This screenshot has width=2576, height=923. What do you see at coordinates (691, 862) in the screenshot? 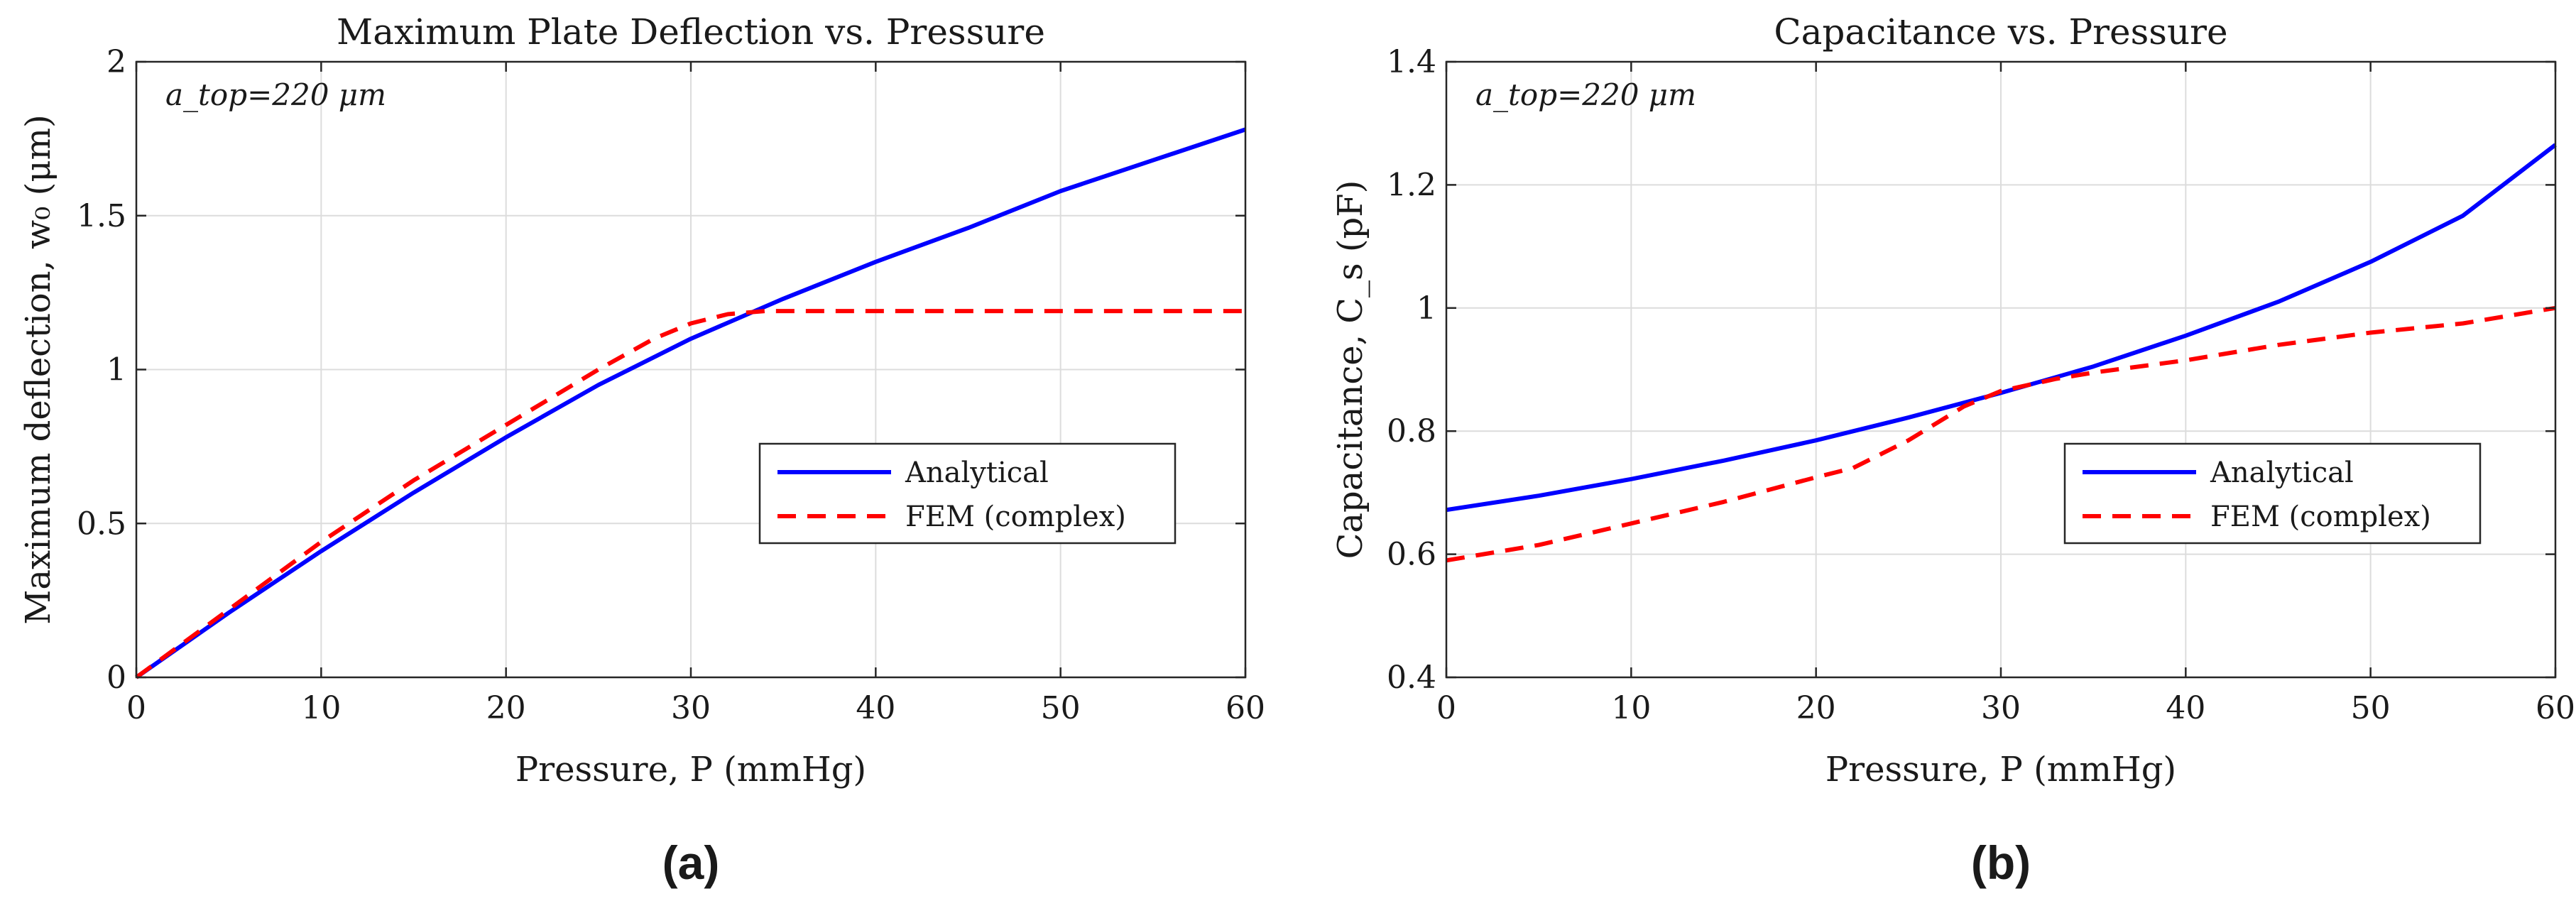
I see `panel-label: (a)` at bounding box center [691, 862].